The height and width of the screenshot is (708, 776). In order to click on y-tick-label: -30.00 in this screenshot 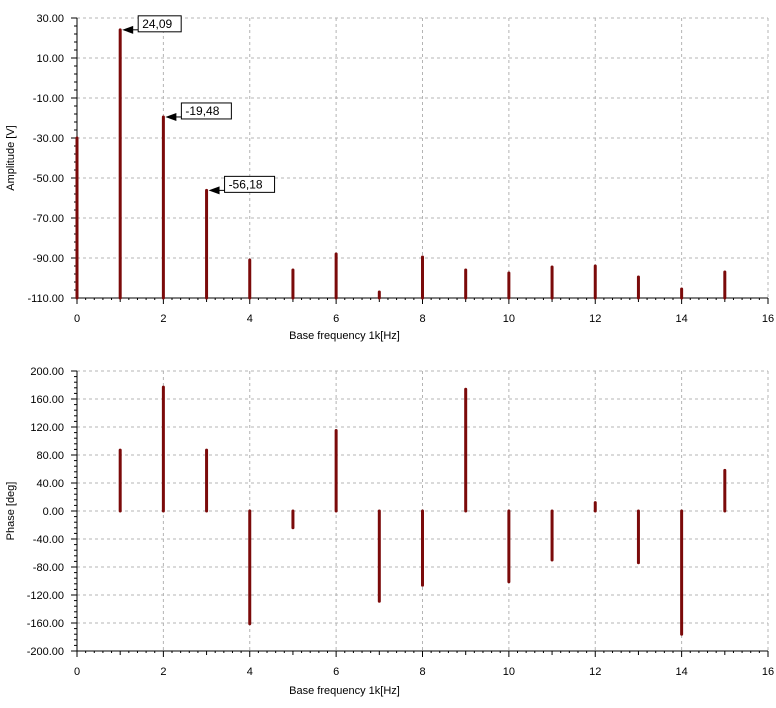, I will do `click(48, 139)`.